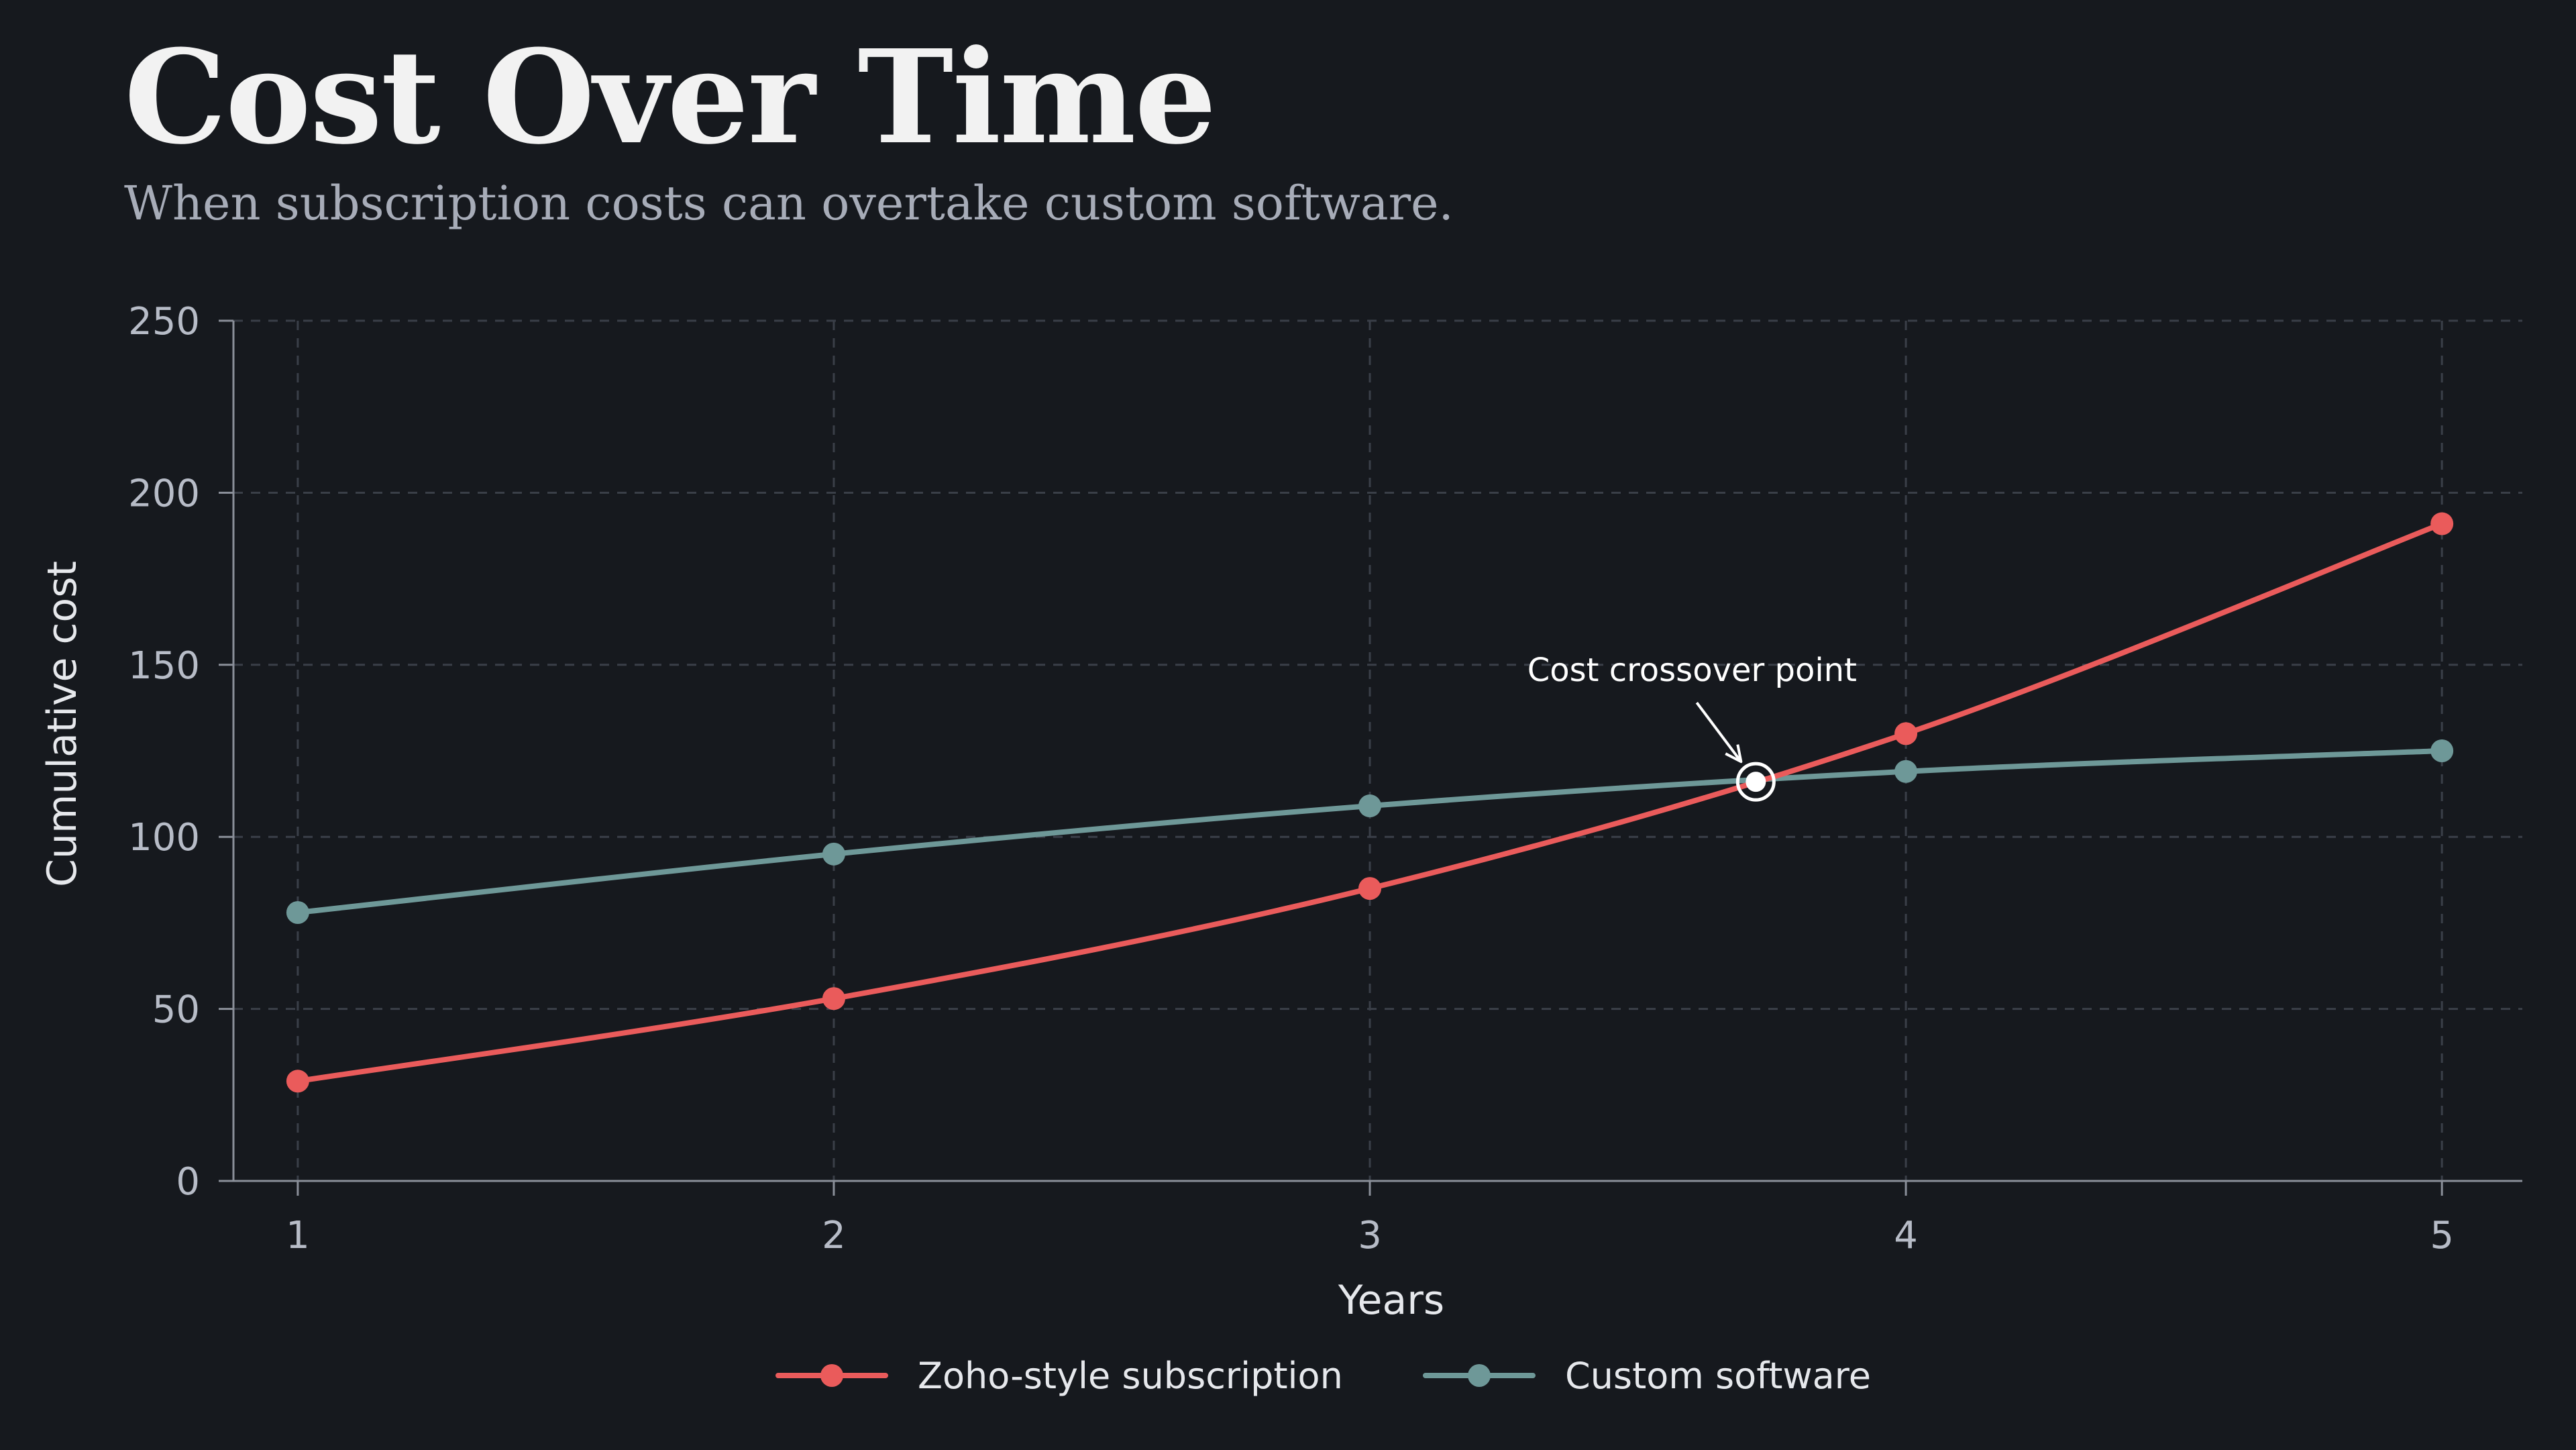 The height and width of the screenshot is (1450, 2576). I want to click on x-axis-title: Years, so click(1391, 1300).